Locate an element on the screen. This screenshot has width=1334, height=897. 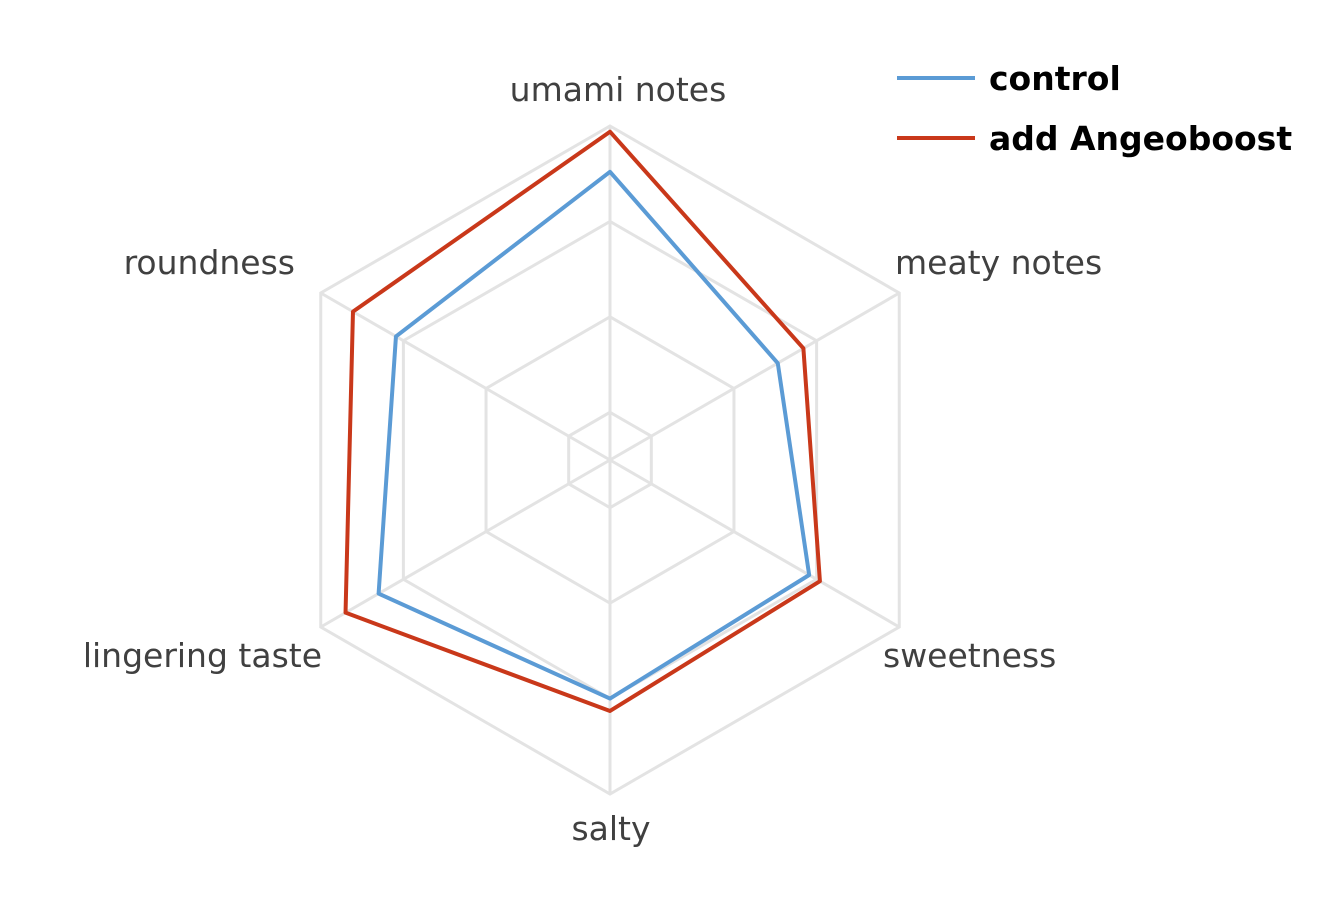
category-label-meaty: meaty notes is located at coordinates (998, 262).